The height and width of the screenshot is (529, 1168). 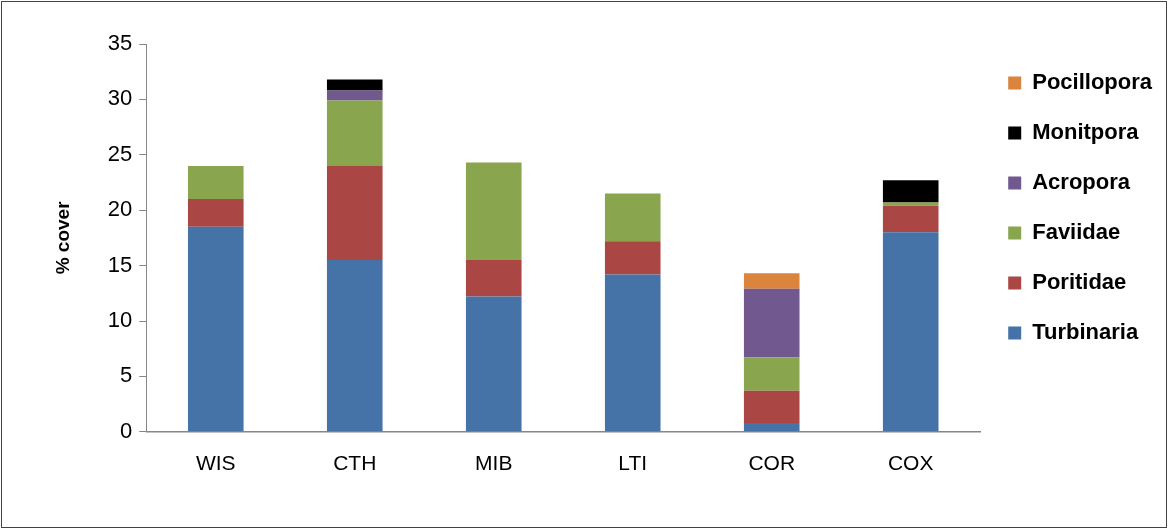 What do you see at coordinates (120, 43) in the screenshot?
I see `y-tick-label: 35` at bounding box center [120, 43].